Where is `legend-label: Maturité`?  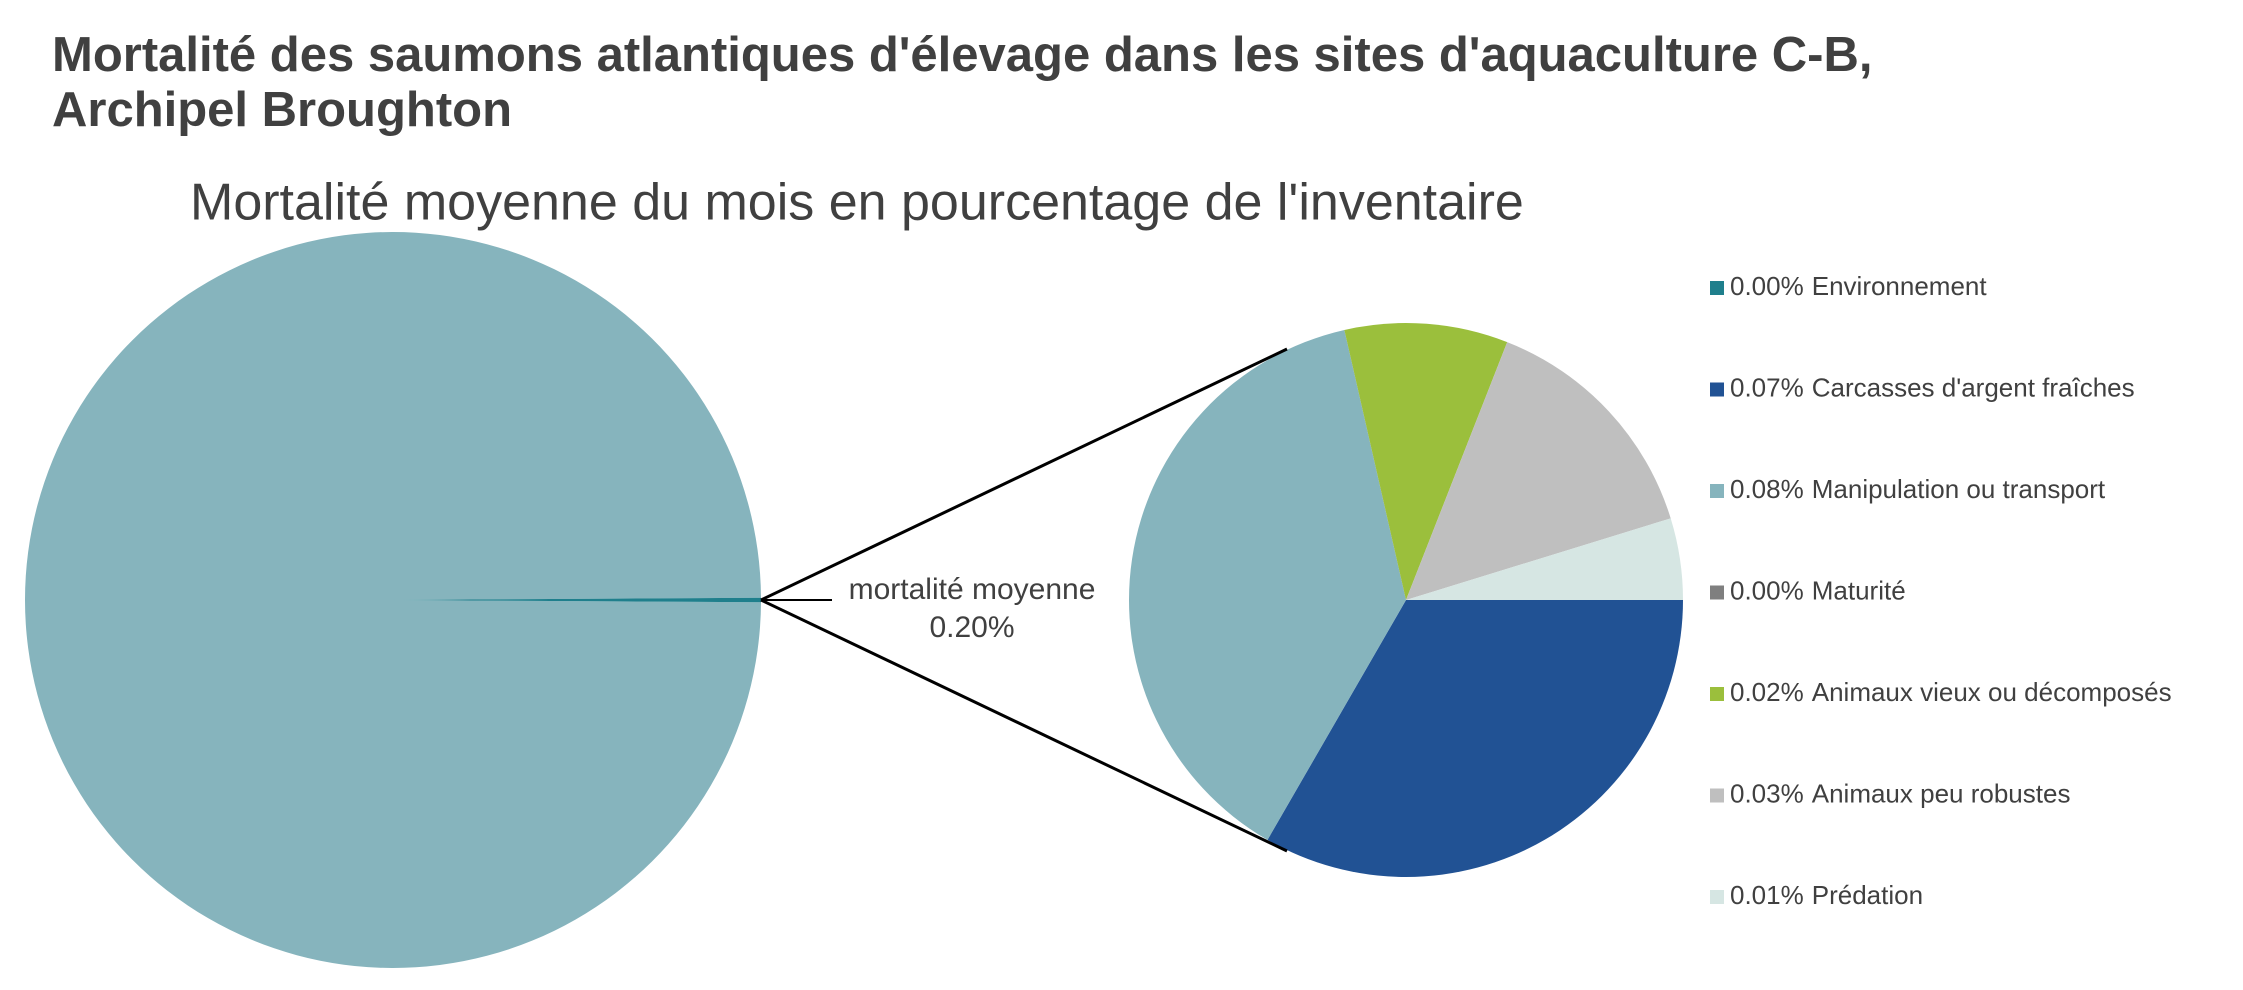 legend-label: Maturité is located at coordinates (1859, 590).